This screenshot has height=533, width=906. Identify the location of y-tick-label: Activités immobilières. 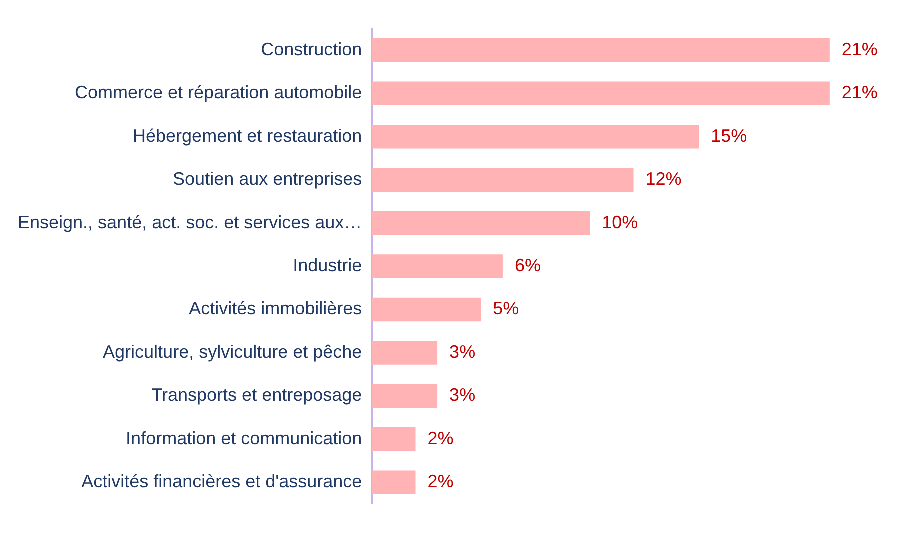
(275, 308).